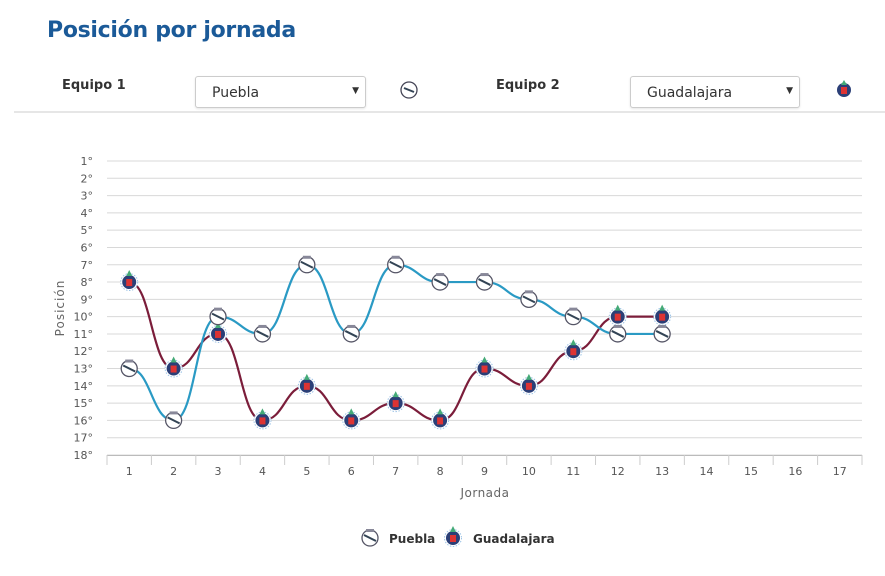 The image size is (885, 576). I want to click on x-tick-label: 9, so click(484, 471).